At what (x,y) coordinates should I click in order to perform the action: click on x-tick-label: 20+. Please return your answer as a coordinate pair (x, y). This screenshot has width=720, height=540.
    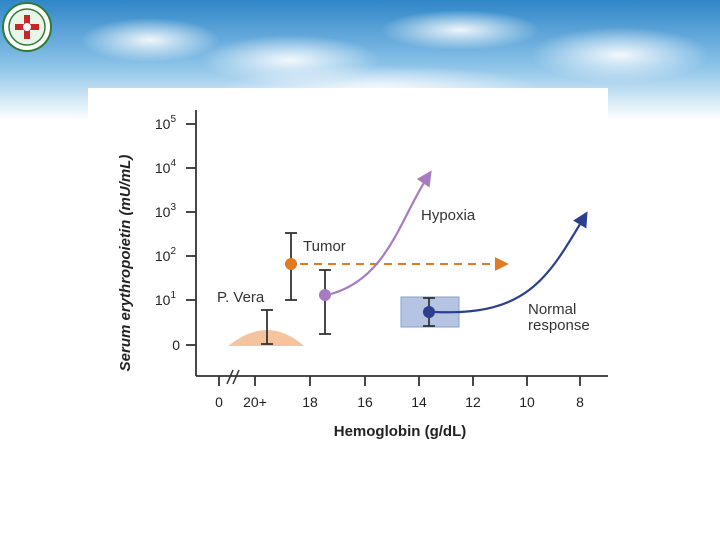
    Looking at the image, I should click on (255, 402).